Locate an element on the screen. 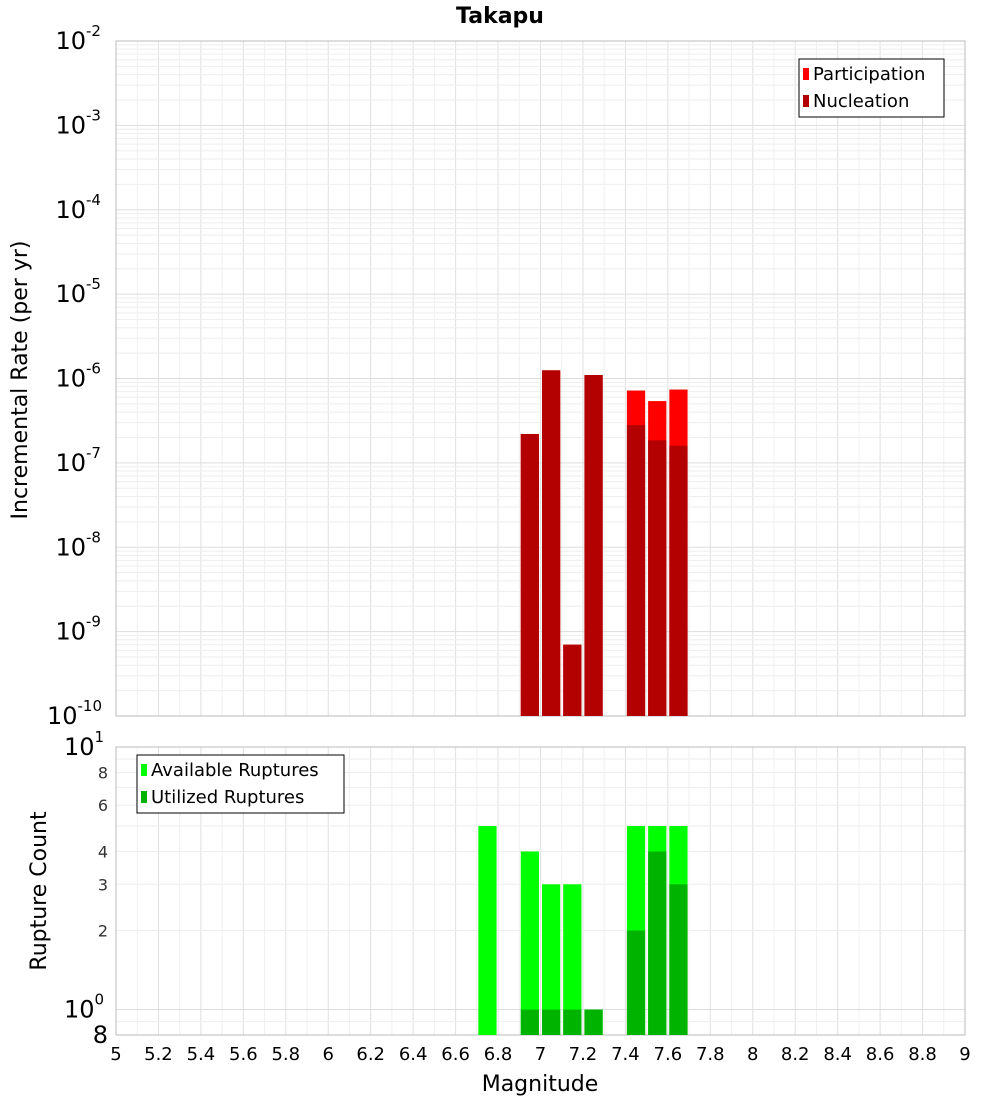 This screenshot has height=1100, width=1000. y-tick-exponent: -4 is located at coordinates (93, 200).